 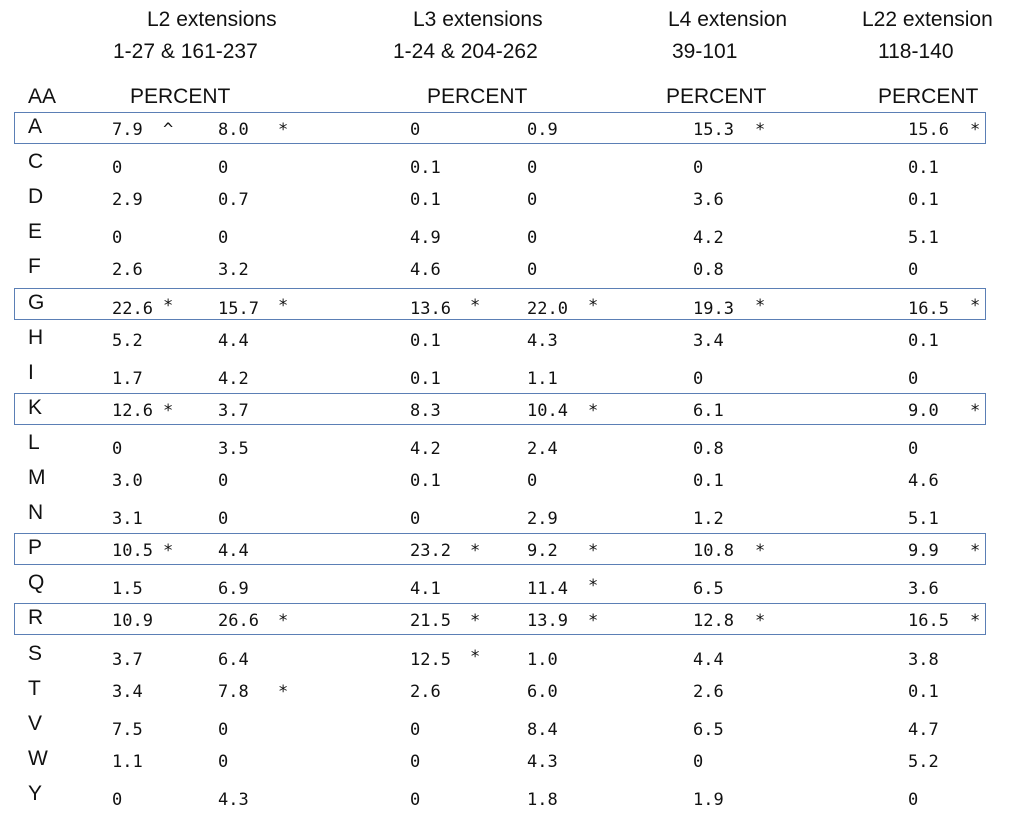 I want to click on amino-acid: R, so click(x=36, y=618).